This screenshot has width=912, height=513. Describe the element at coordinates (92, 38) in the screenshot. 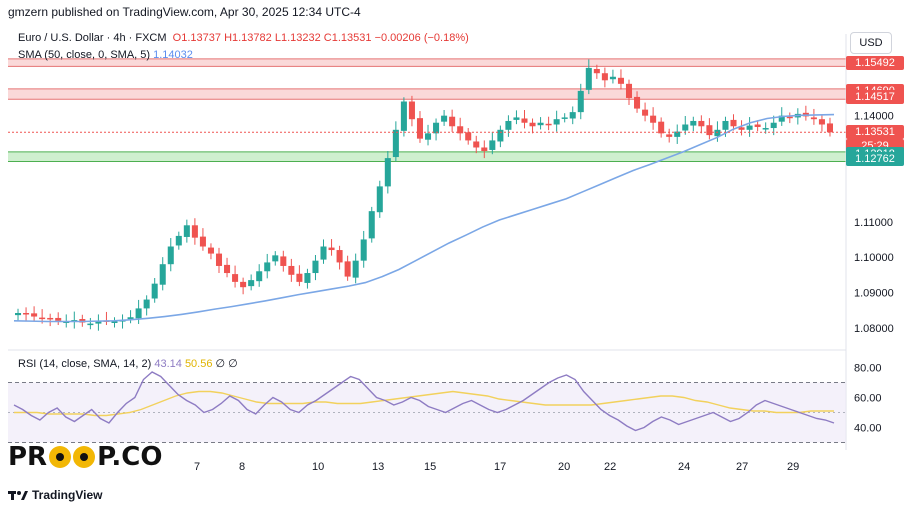

I see `symbol-name: Euro / U.S. Dollar · 4h · FXCM` at that location.